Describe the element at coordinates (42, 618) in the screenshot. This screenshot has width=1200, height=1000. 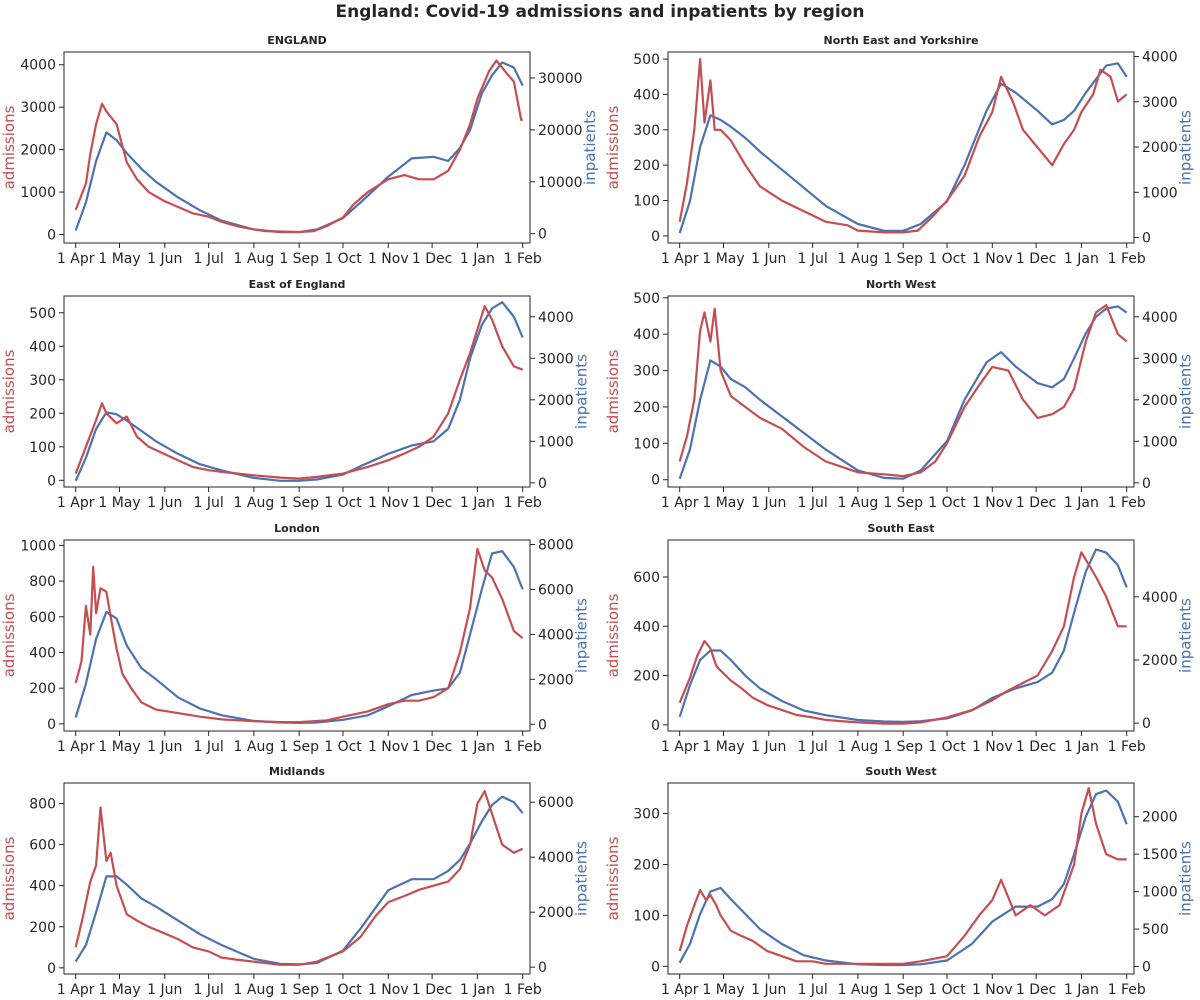
I see `y-left-tick-label: 600` at that location.